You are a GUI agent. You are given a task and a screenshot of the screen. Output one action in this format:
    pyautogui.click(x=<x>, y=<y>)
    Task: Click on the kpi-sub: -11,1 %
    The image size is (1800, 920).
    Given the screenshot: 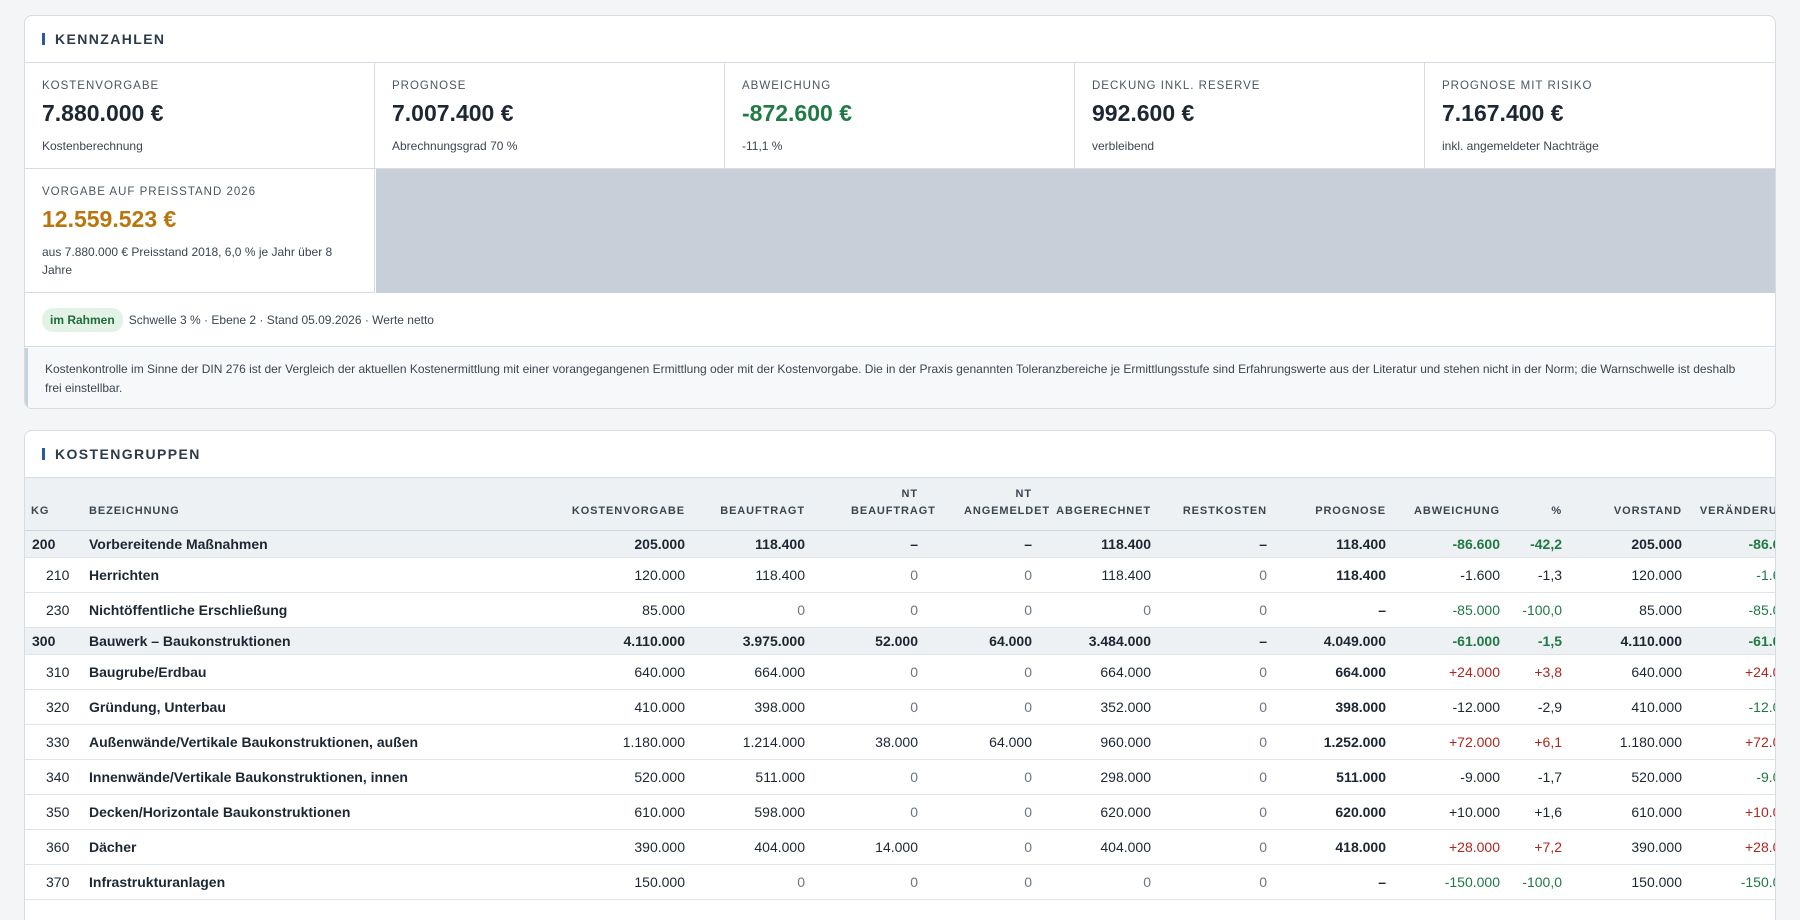 What is the action you would take?
    pyautogui.click(x=762, y=146)
    